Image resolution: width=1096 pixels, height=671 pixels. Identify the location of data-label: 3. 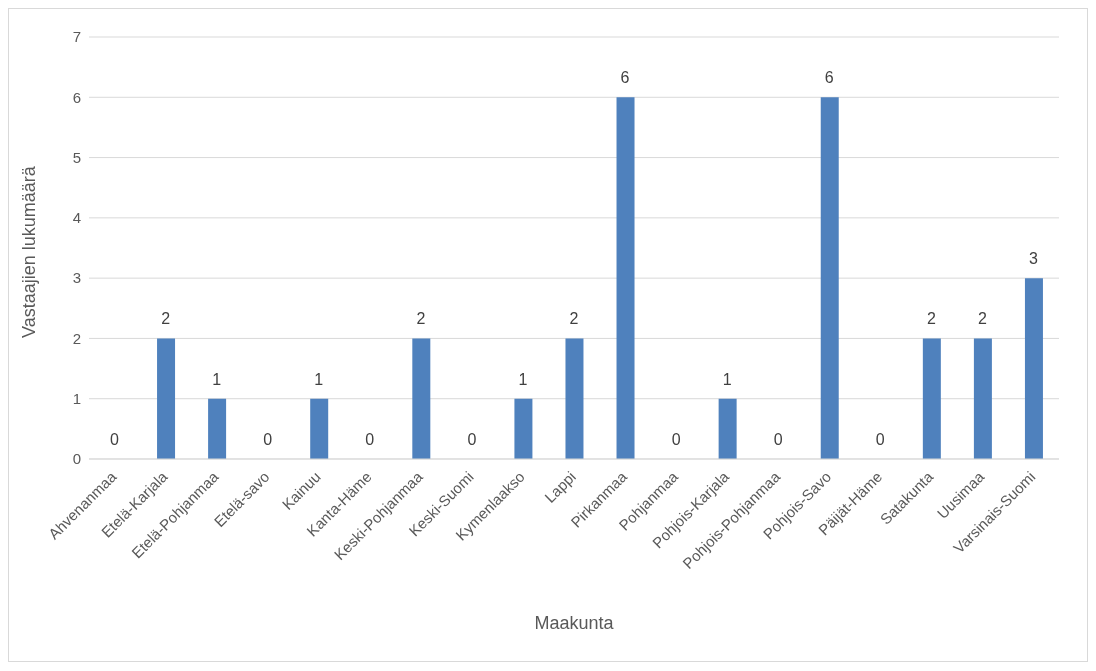
(1034, 259).